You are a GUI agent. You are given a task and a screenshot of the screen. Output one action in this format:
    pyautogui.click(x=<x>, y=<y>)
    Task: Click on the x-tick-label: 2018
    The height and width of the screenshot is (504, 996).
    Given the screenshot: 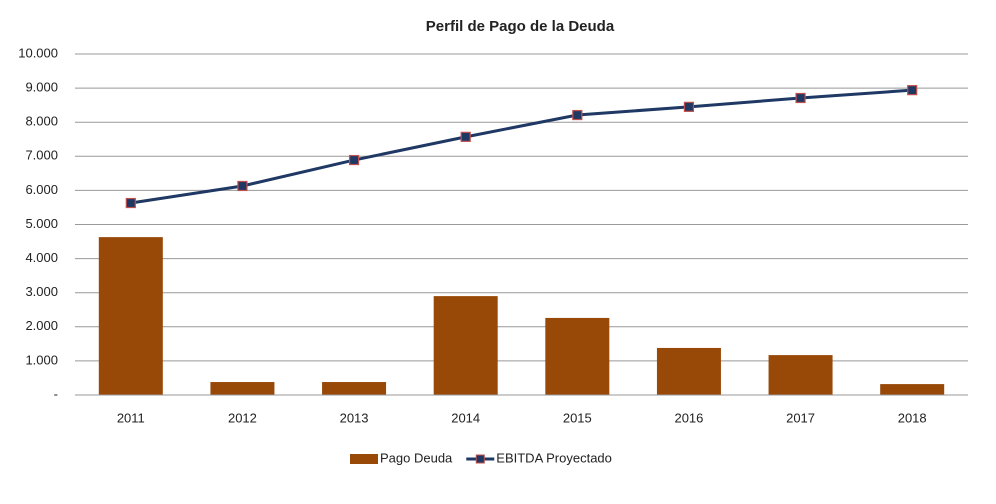 What is the action you would take?
    pyautogui.click(x=912, y=417)
    